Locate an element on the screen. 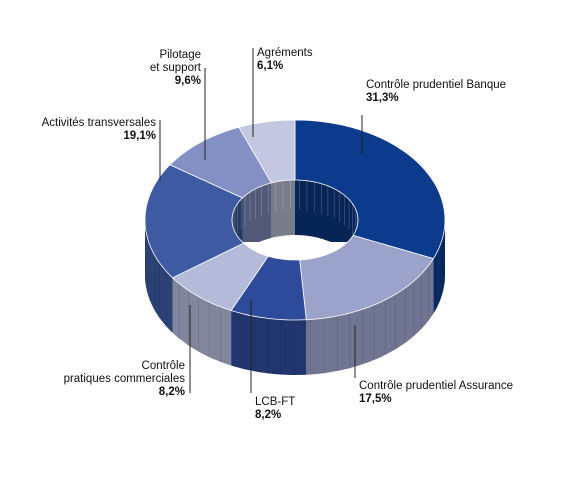 The width and height of the screenshot is (568, 477). slice-value-3: 8,2% is located at coordinates (172, 392).